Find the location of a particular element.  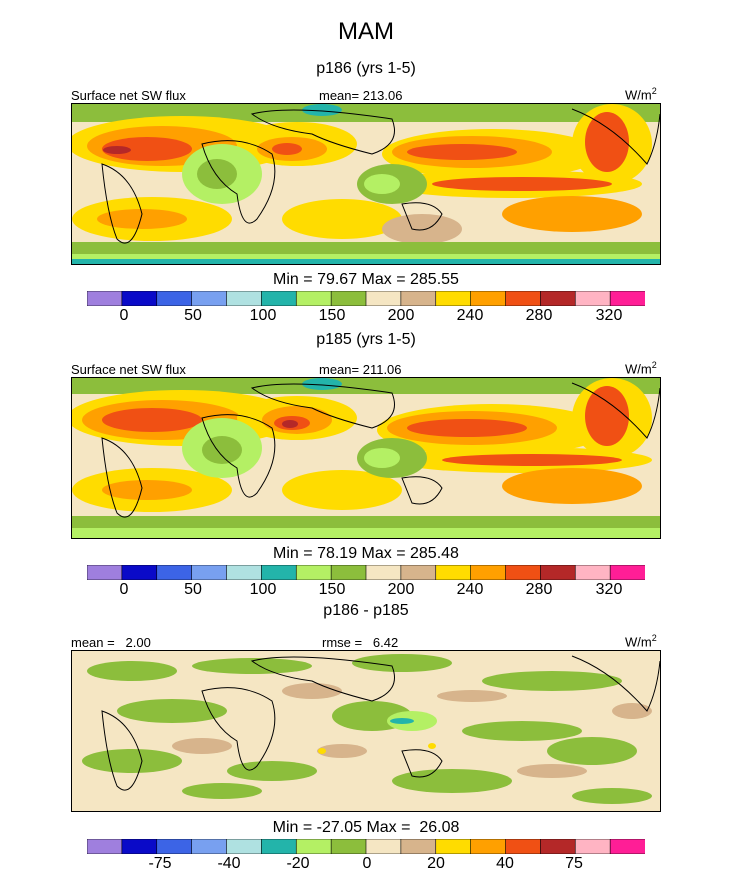

panel-3-minmax: Min = -27.05 Max = 26.08 is located at coordinates (366, 827).